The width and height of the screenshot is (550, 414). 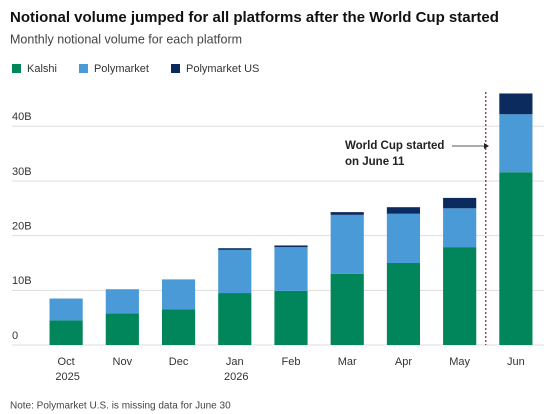 What do you see at coordinates (222, 69) in the screenshot?
I see `legend-label: Polymarket US` at bounding box center [222, 69].